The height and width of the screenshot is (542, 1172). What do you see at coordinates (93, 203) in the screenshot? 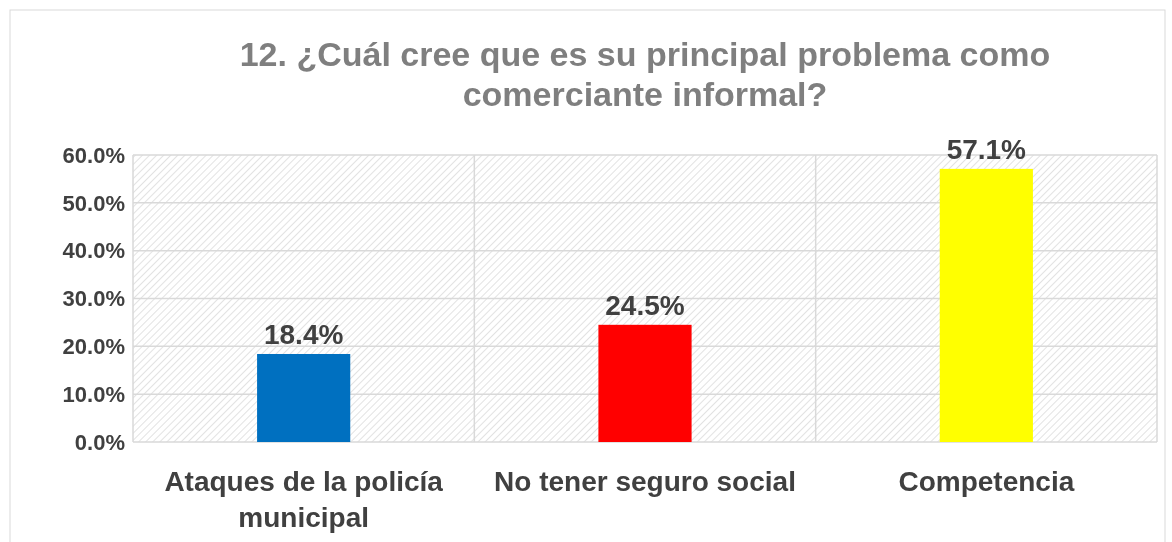
I see `y-tick-label: 50.0%` at bounding box center [93, 203].